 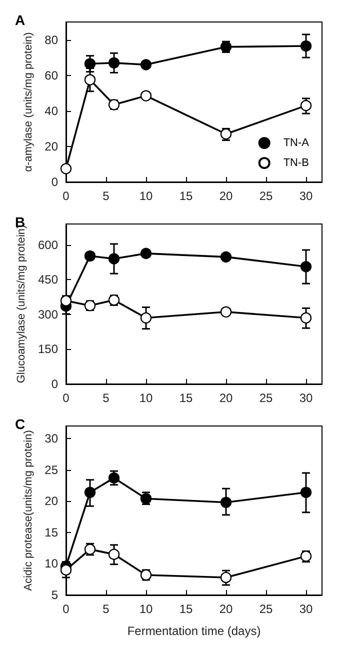 I want to click on y-tick-label: 300, so click(x=48, y=314).